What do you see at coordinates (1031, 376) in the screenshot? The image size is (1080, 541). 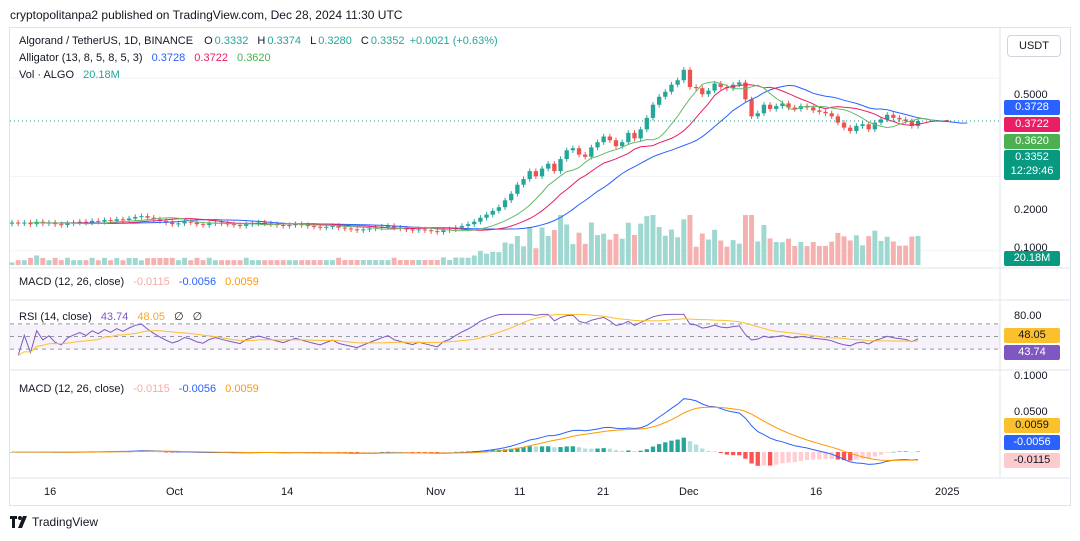 I see `macd-tick-top: 0.1000` at bounding box center [1031, 376].